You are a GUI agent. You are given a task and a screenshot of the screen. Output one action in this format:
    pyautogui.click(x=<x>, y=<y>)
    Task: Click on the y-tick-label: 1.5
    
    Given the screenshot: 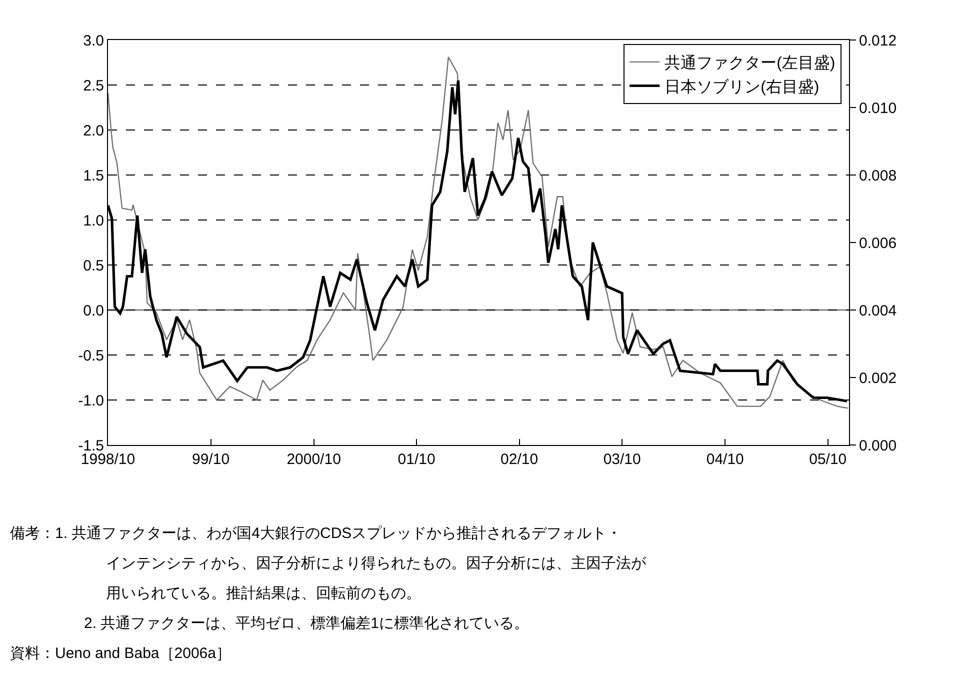 What is the action you would take?
    pyautogui.click(x=93, y=175)
    